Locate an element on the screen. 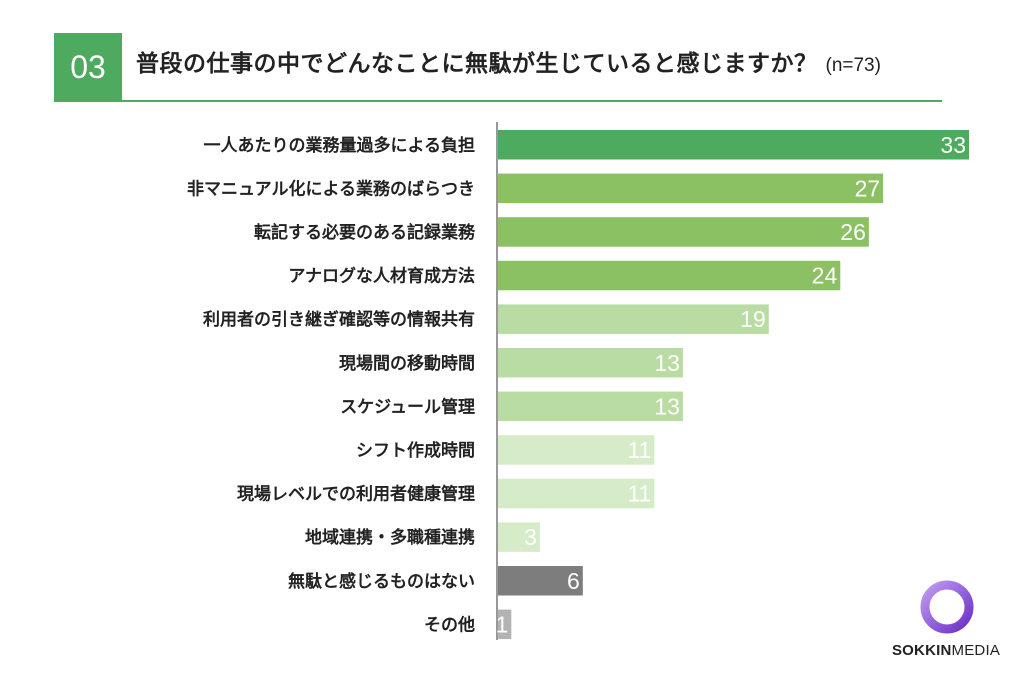 This screenshot has height=683, width=1024. value-label: 24 is located at coordinates (825, 276).